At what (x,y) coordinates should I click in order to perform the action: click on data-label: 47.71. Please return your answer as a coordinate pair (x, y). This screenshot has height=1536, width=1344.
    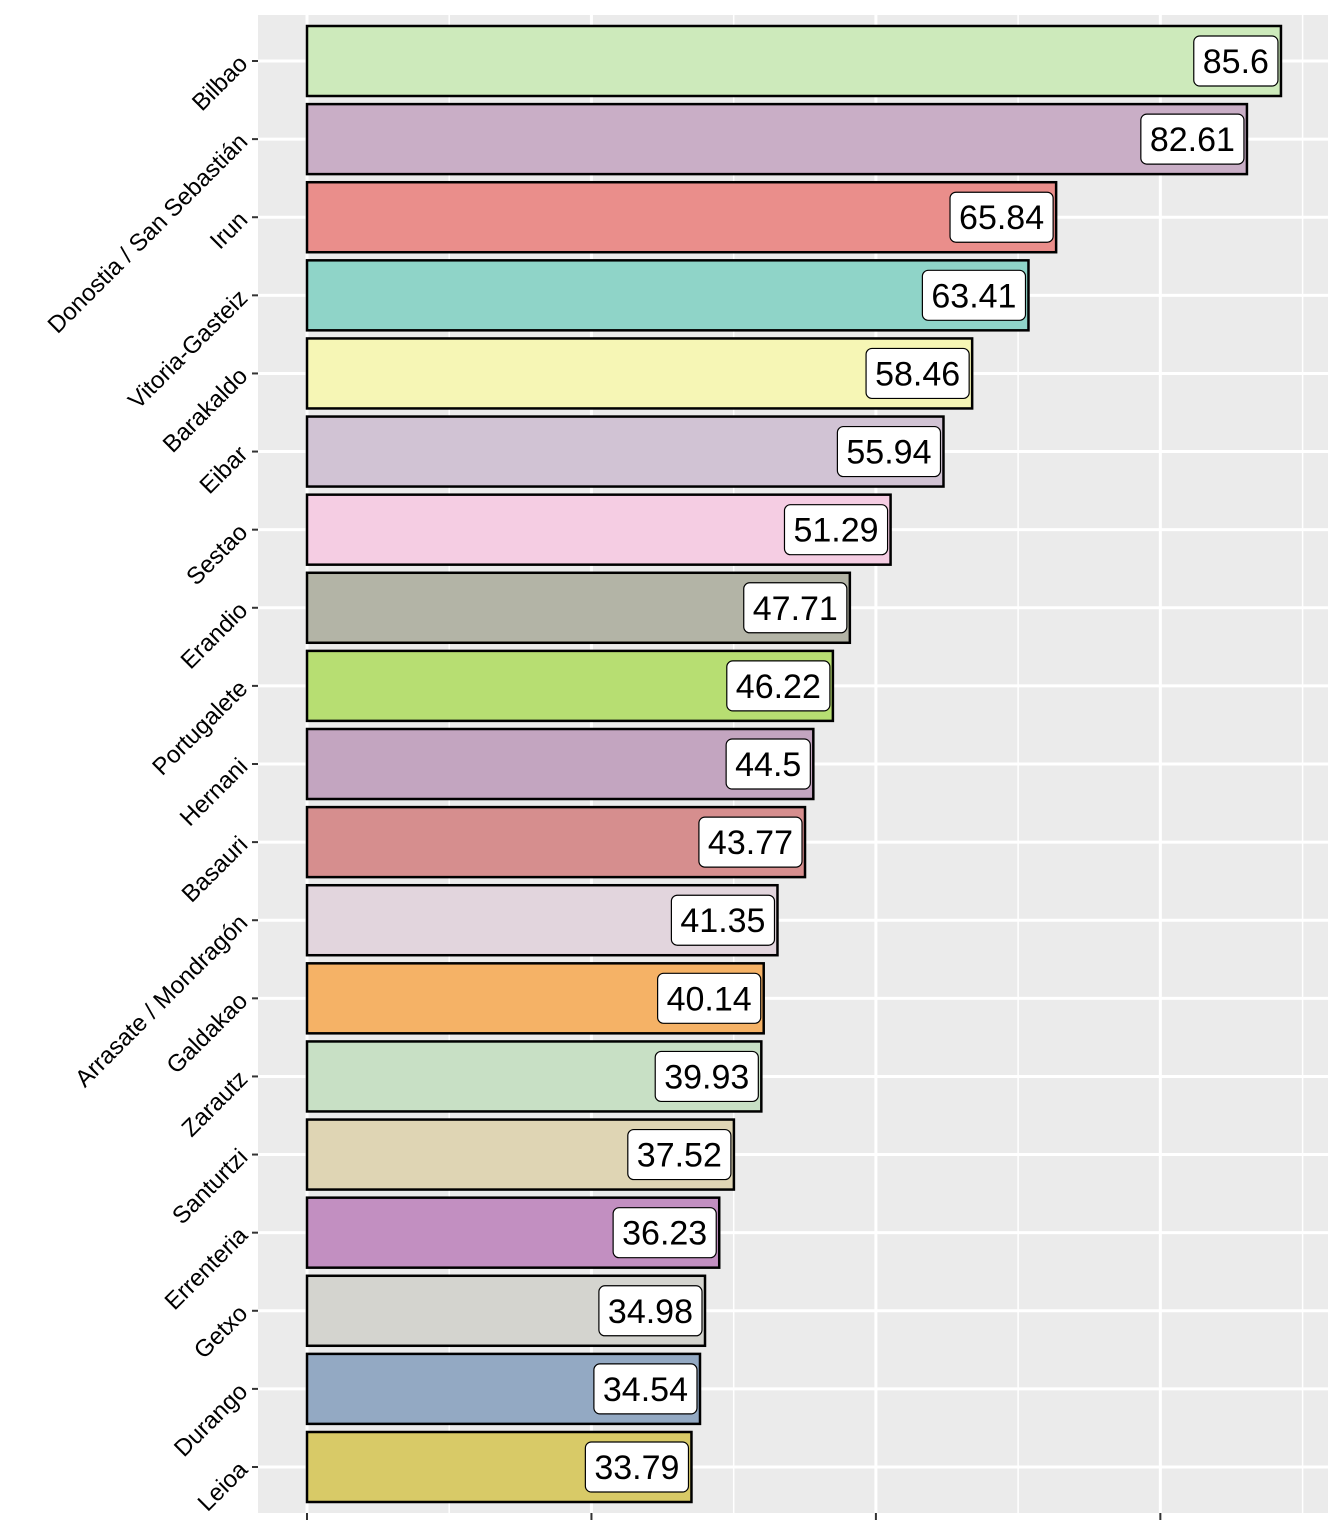
    Looking at the image, I should click on (795, 609).